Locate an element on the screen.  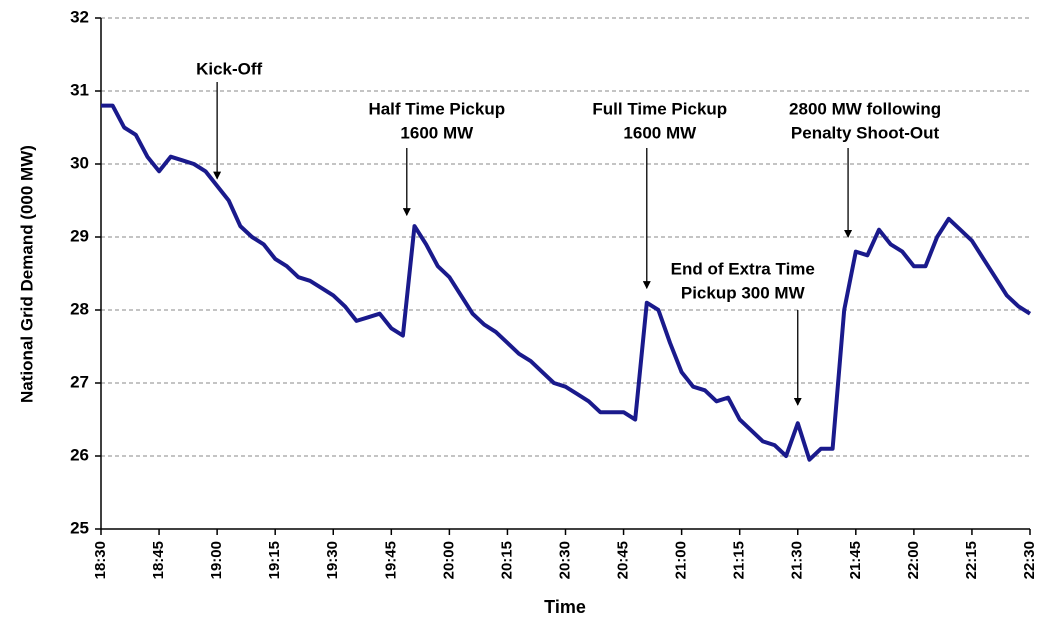
x-tick-label: 19:30 is located at coordinates (332, 560).